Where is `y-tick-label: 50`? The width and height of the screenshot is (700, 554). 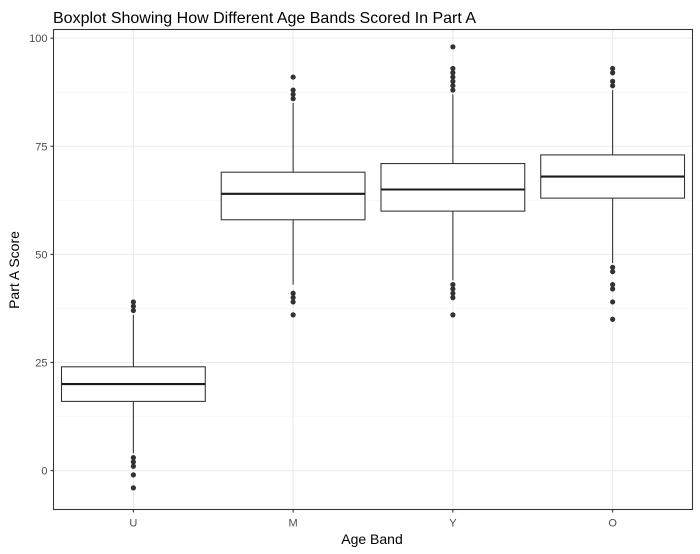
y-tick-label: 50 is located at coordinates (41, 255).